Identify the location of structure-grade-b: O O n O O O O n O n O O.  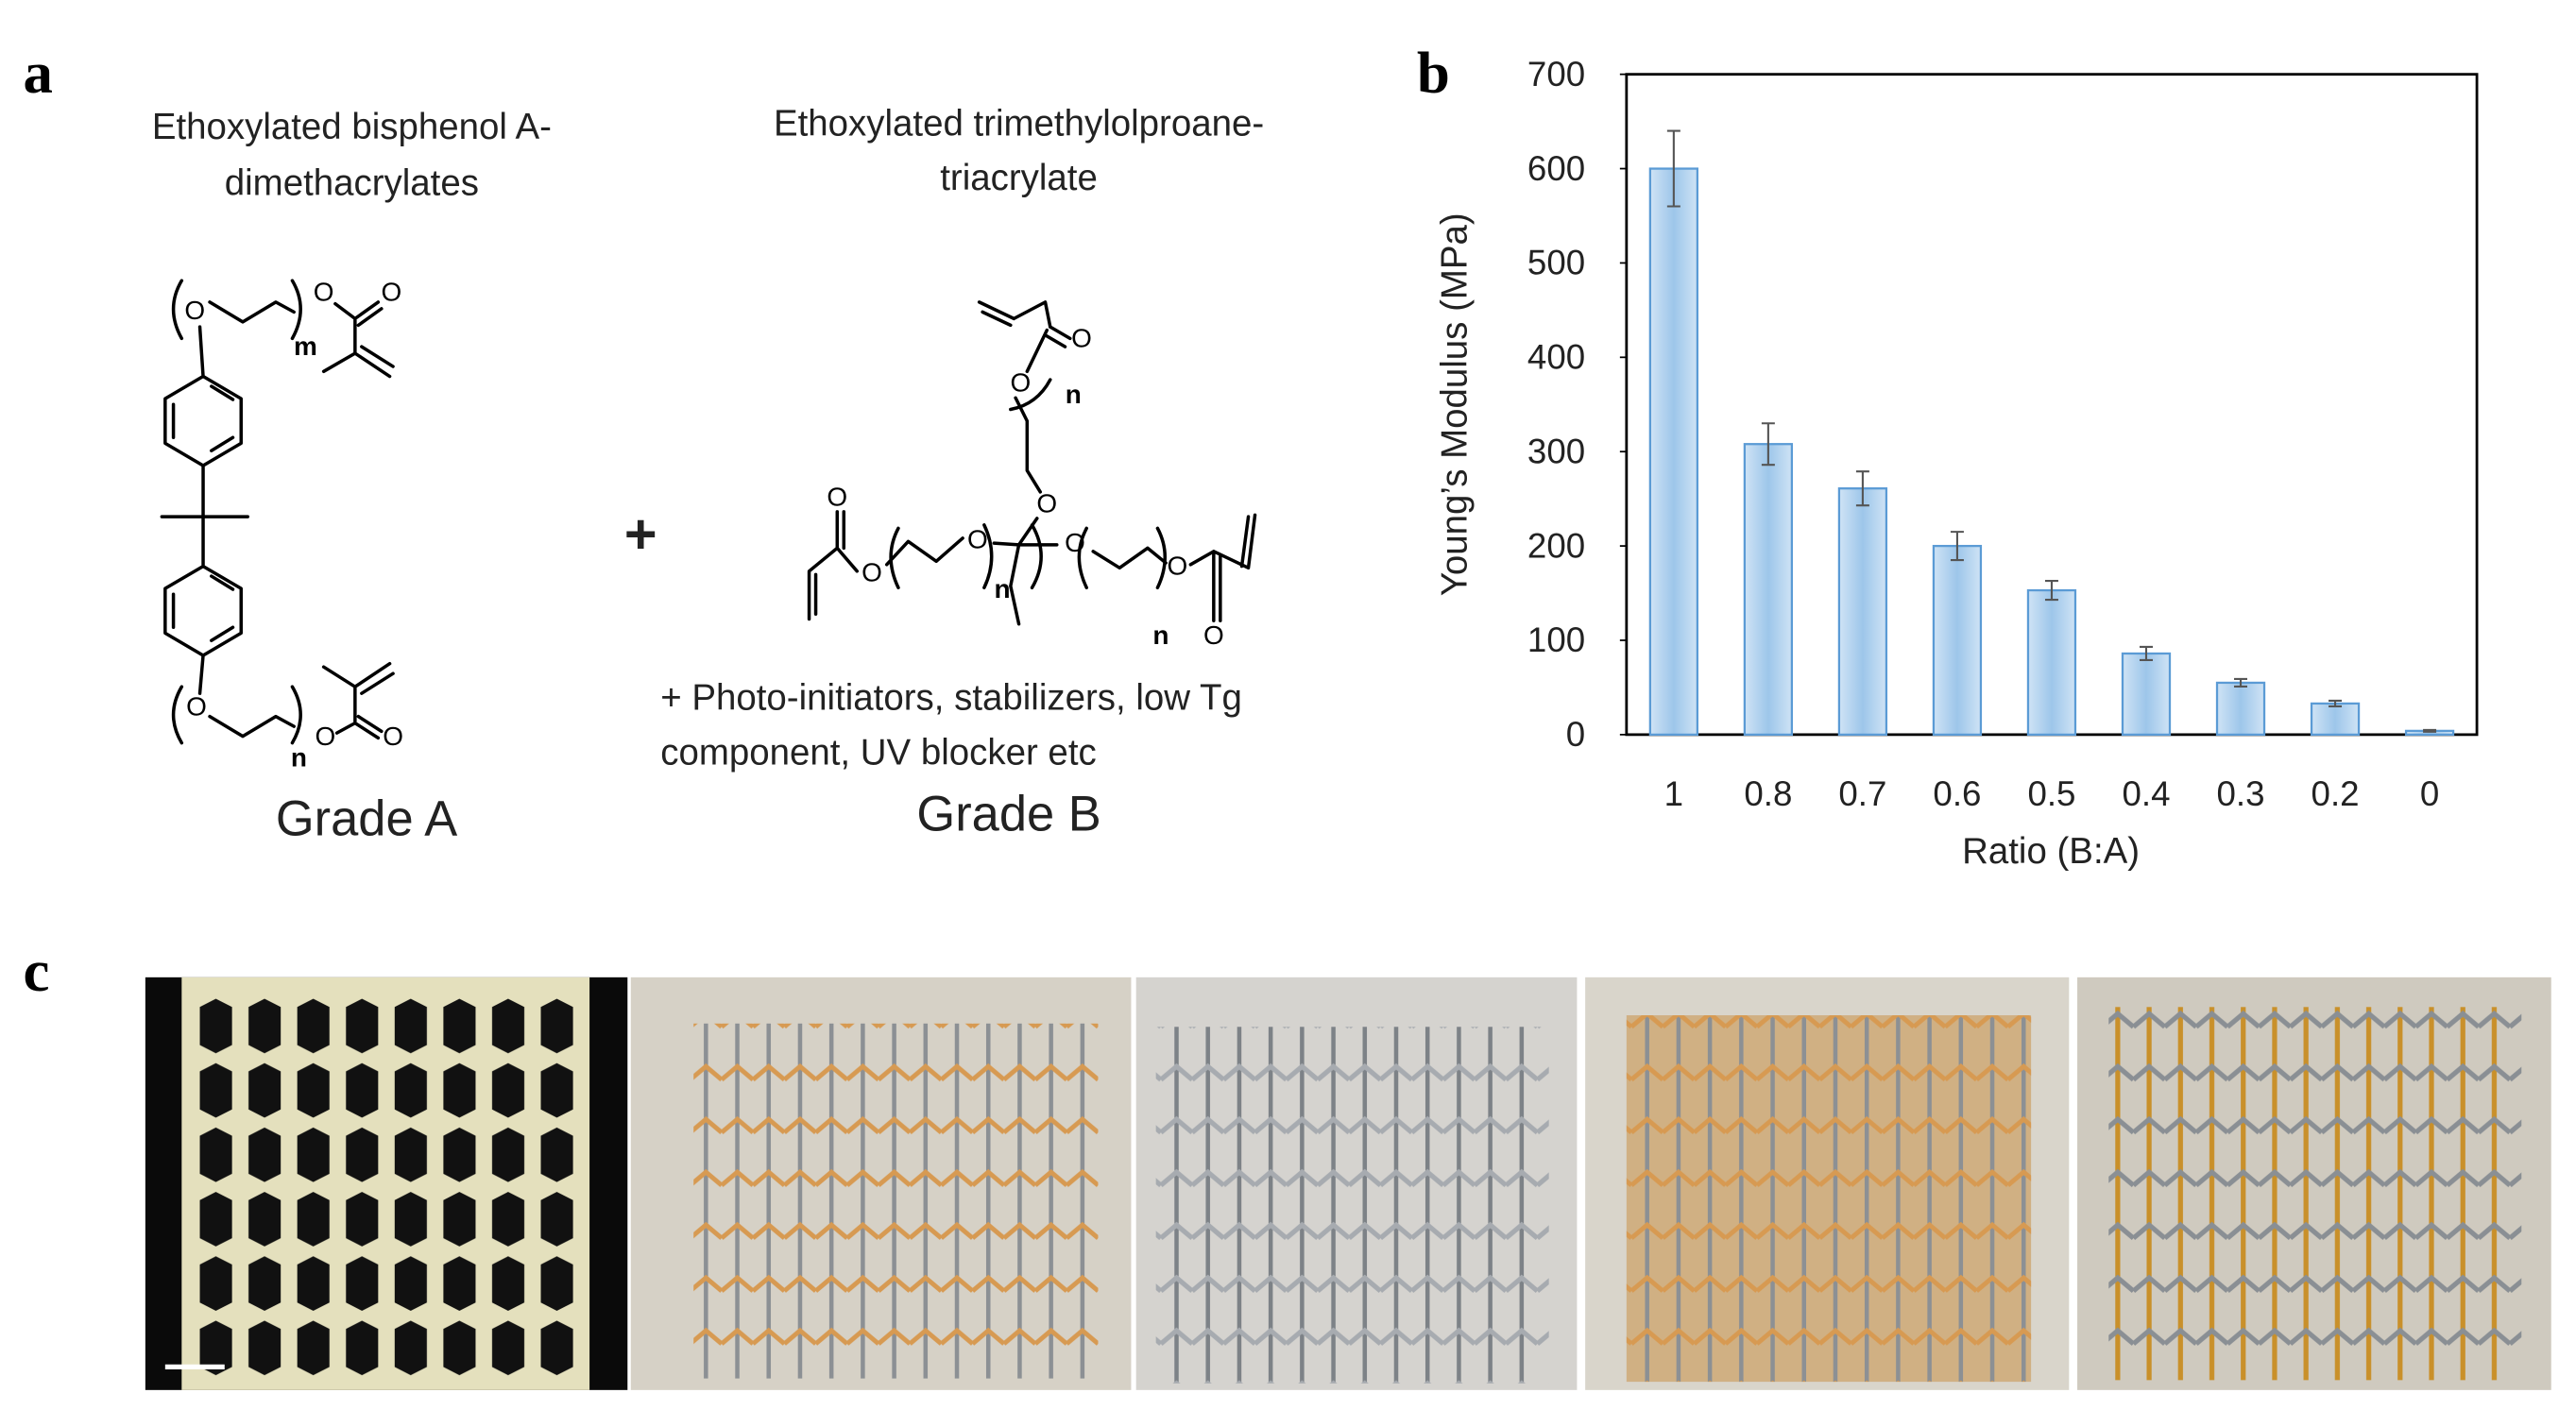
(1032, 475).